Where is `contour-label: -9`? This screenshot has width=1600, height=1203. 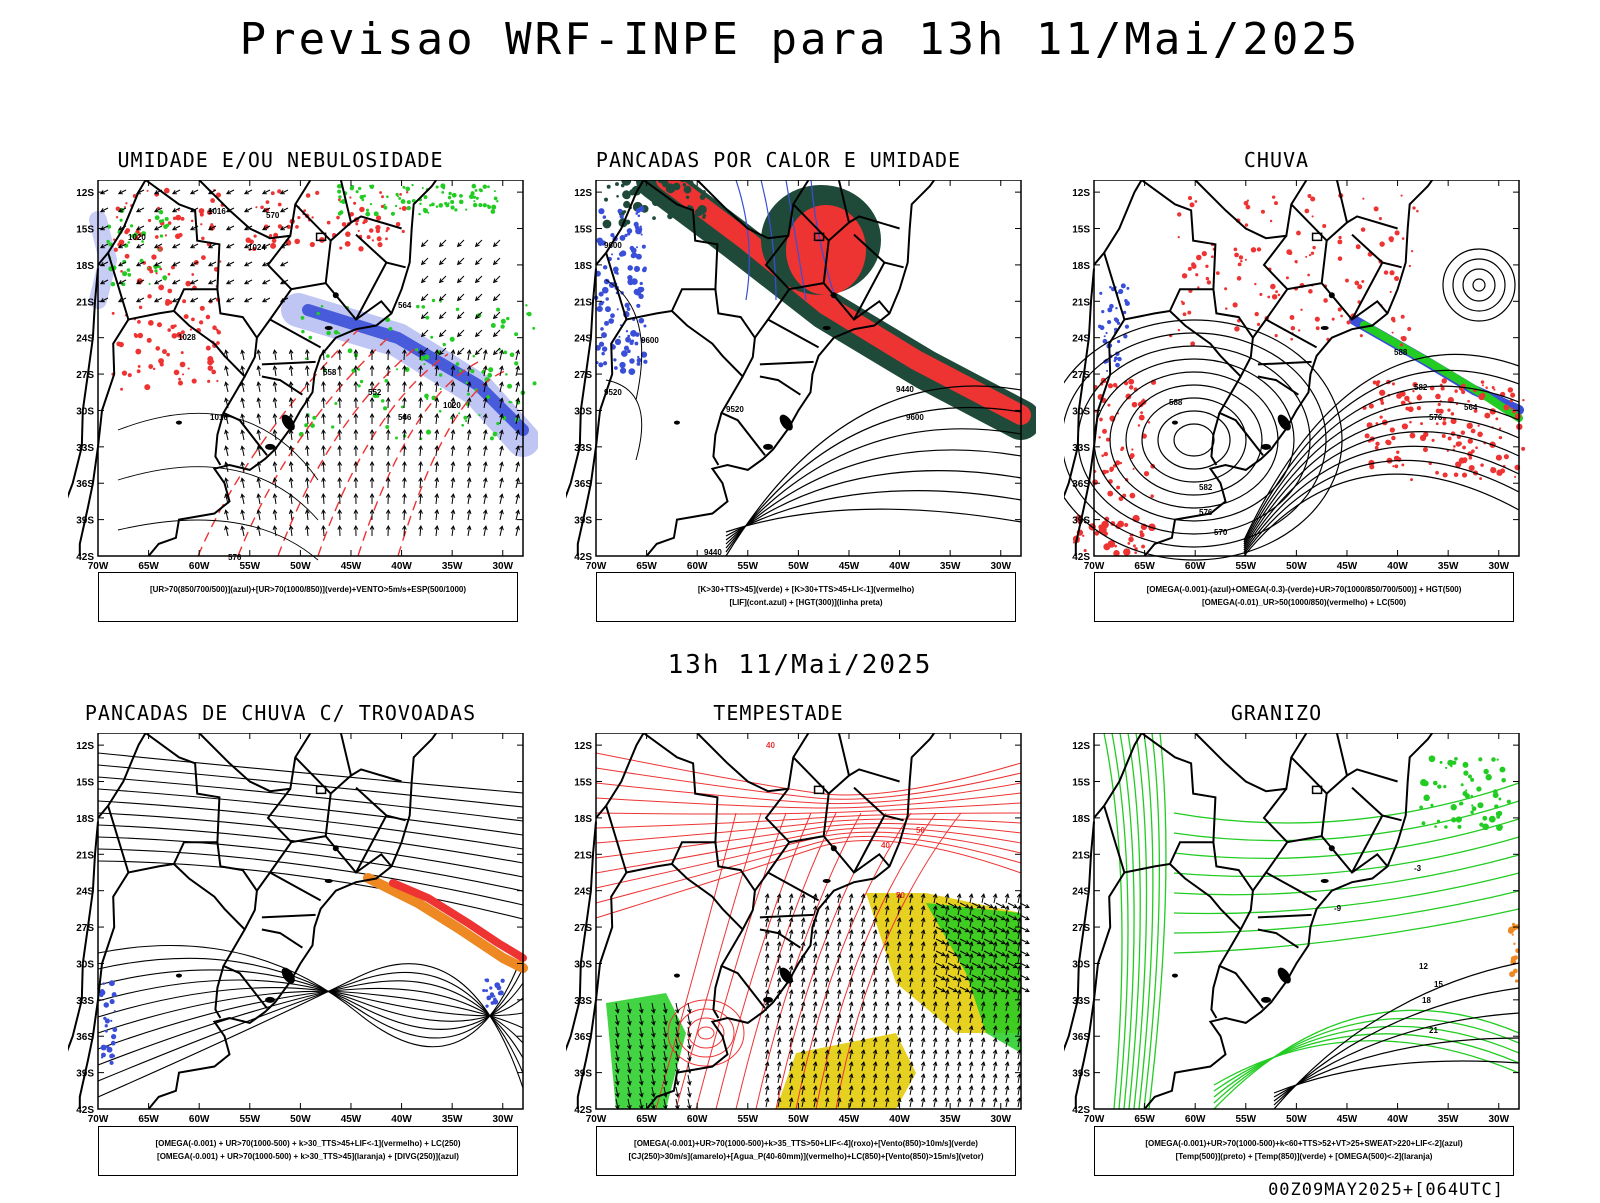
contour-label: -9 is located at coordinates (1338, 908).